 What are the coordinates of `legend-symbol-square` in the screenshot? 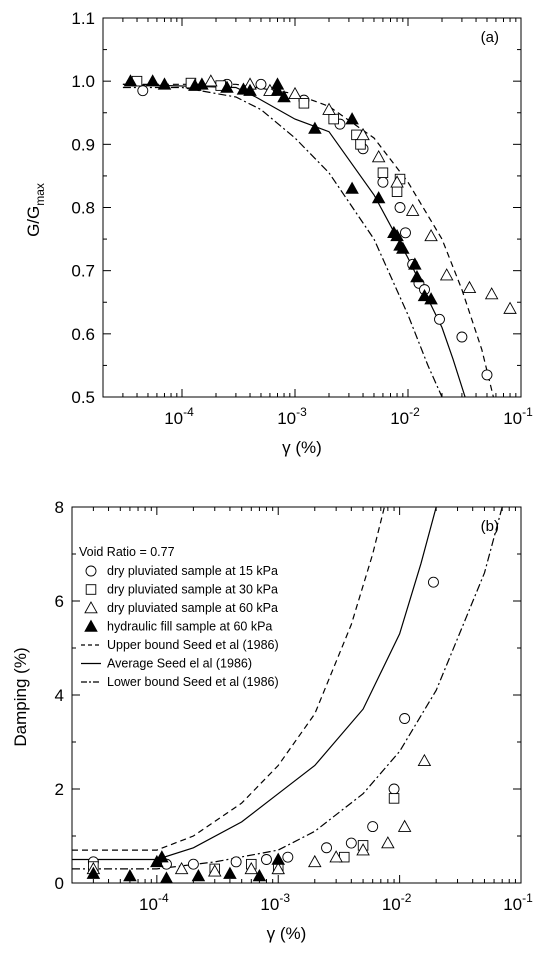 It's located at (91, 589).